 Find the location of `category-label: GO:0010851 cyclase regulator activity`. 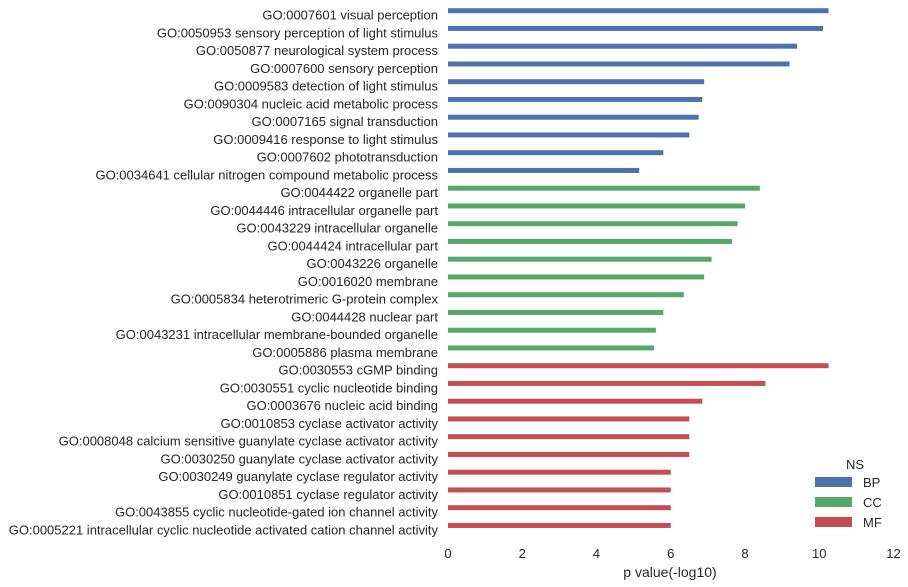

category-label: GO:0010851 cyclase regulator activity is located at coordinates (328, 494).